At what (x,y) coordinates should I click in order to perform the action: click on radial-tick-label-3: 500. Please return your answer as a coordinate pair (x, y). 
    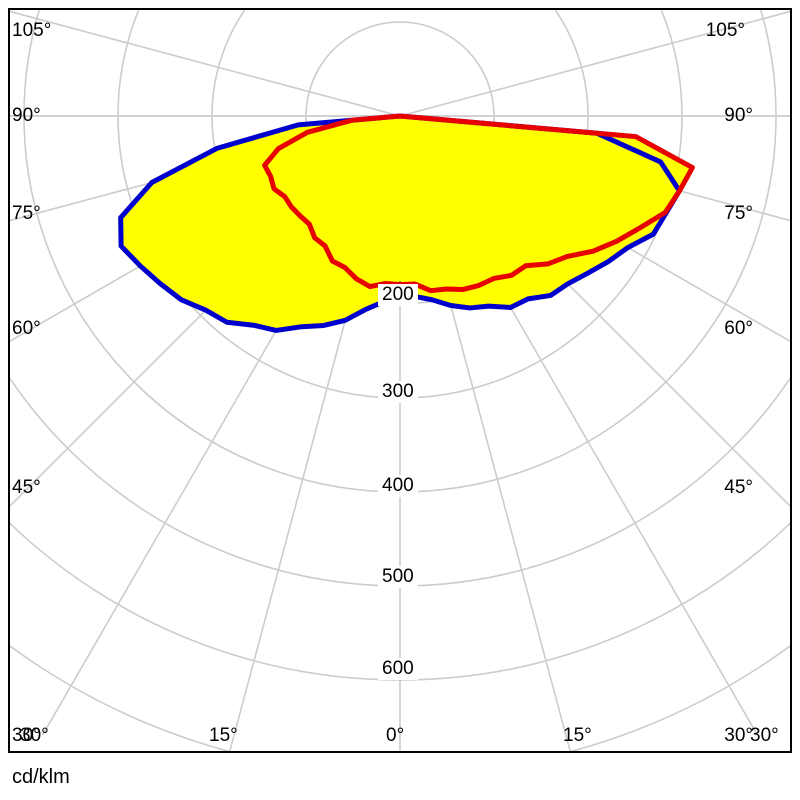
    Looking at the image, I should click on (398, 577).